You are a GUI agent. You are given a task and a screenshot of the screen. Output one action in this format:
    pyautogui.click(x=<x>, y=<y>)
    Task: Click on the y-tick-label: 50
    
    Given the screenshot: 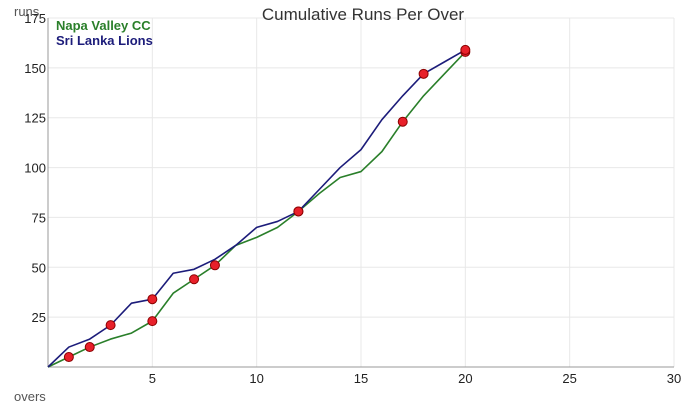 What is the action you would take?
    pyautogui.click(x=39, y=267)
    